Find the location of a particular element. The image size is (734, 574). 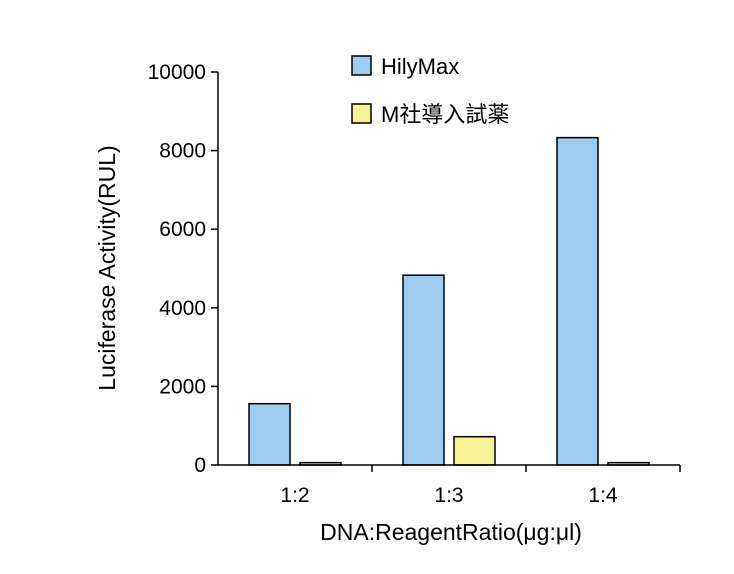

legend-label-m-company-reagent: M社導入試薬 is located at coordinates (445, 114).